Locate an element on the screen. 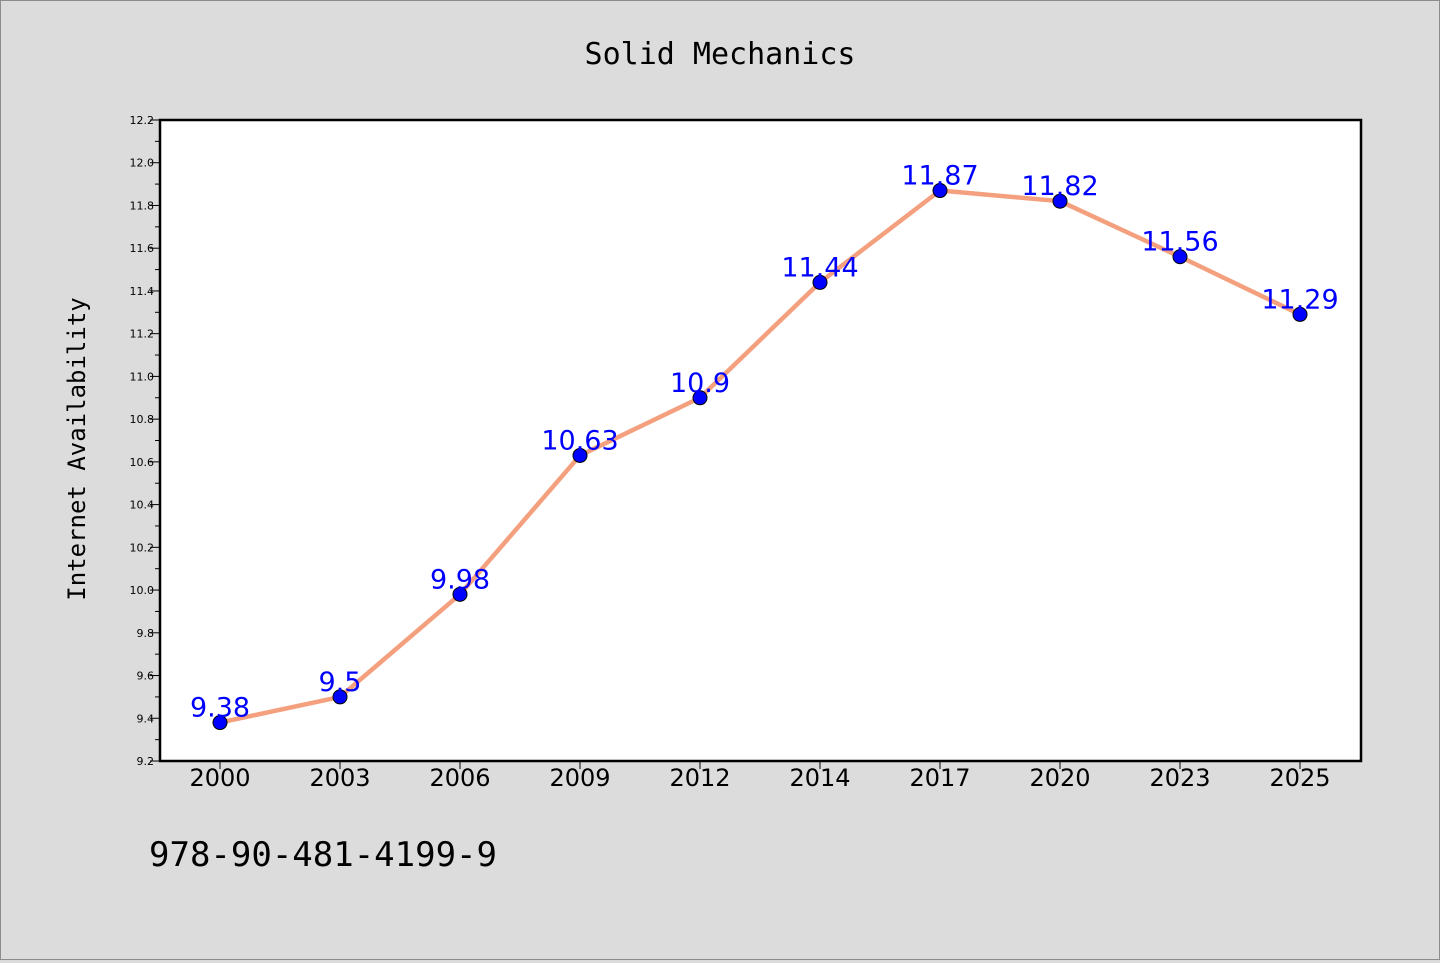  data-value-label: 9.38 is located at coordinates (220, 708).